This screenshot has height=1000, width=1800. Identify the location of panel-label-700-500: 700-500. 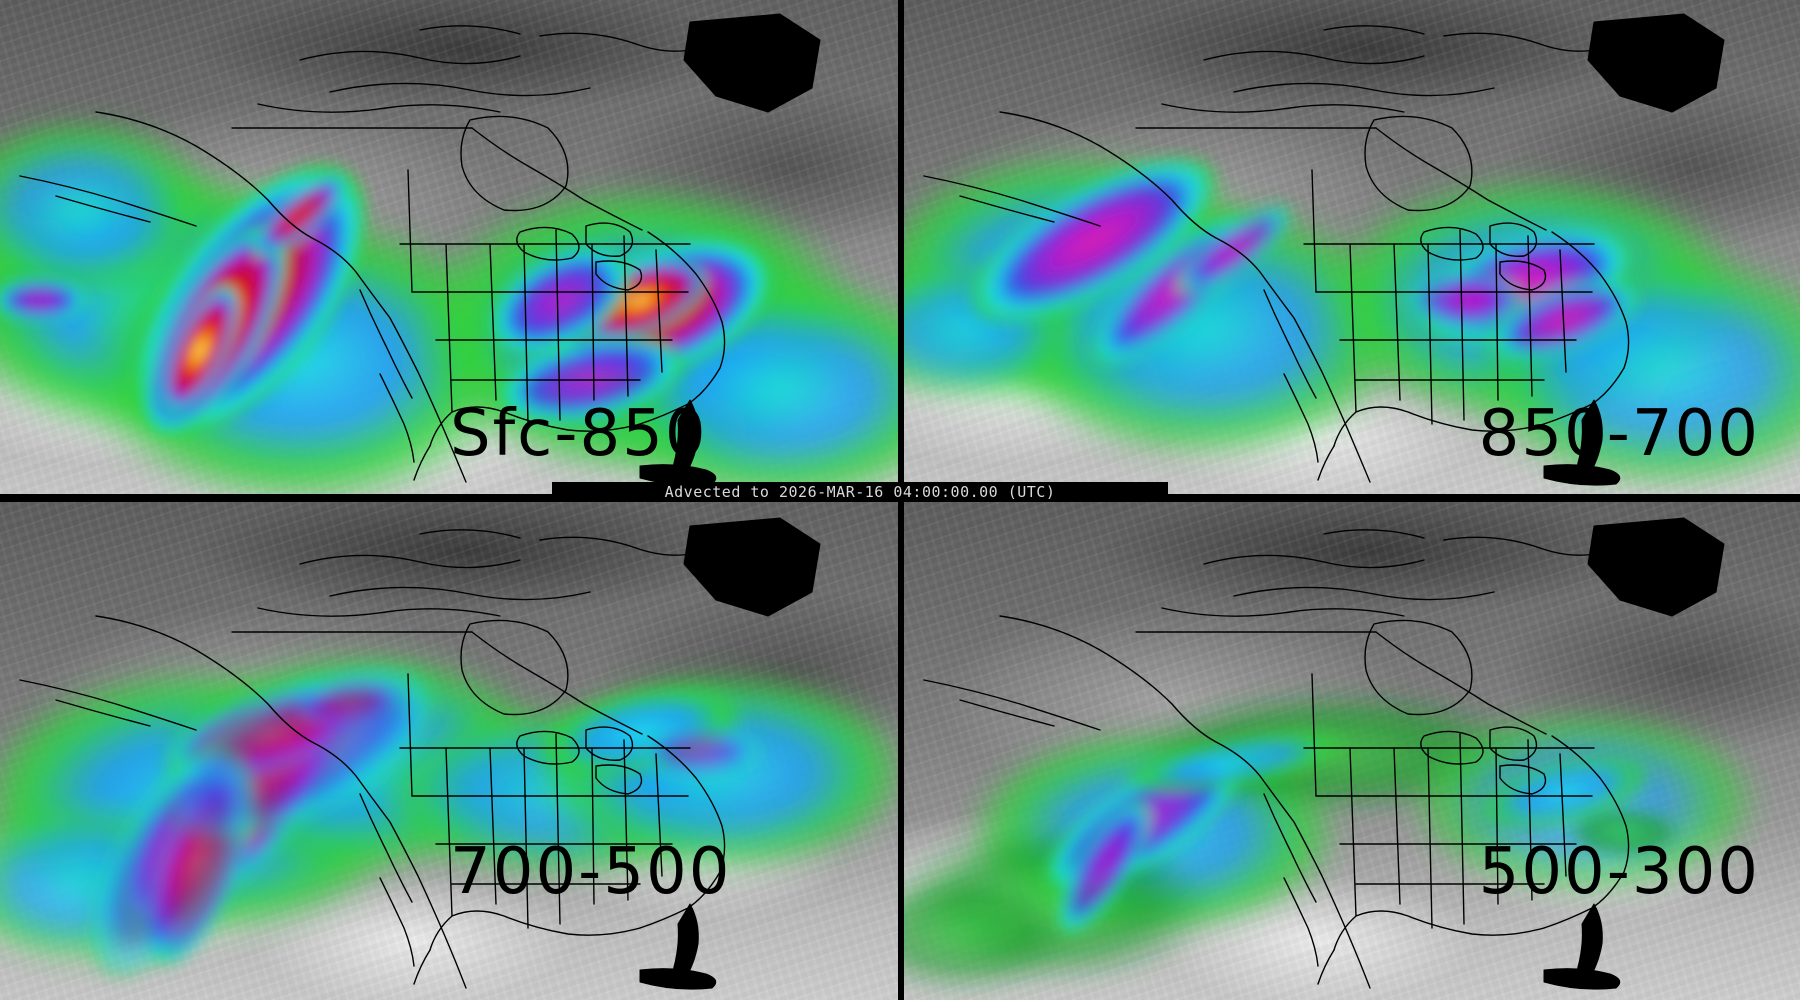
(591, 872).